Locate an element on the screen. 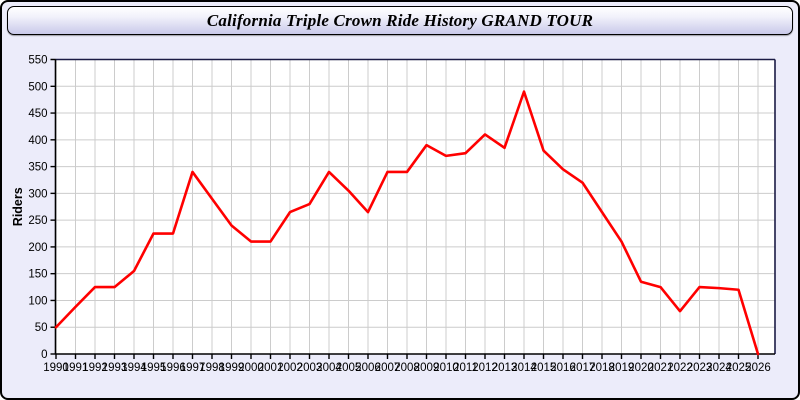  x-tick-label: 2000 is located at coordinates (251, 368).